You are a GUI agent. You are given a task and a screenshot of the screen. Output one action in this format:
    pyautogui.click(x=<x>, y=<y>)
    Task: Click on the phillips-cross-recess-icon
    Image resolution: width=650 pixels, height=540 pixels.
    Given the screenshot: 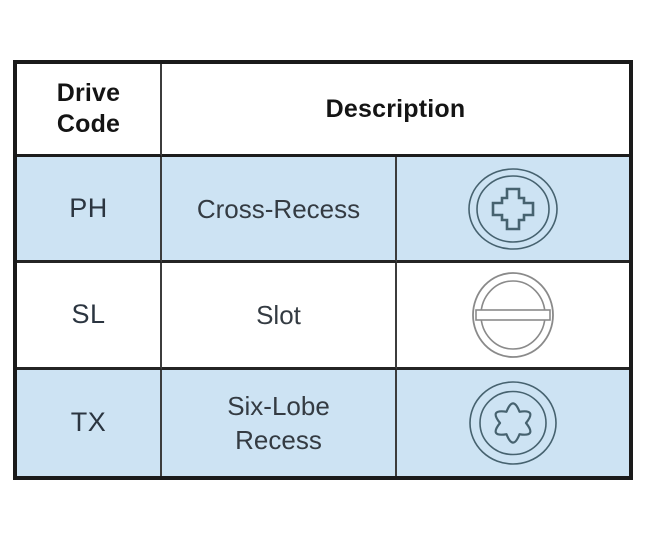 What is the action you would take?
    pyautogui.click(x=513, y=209)
    